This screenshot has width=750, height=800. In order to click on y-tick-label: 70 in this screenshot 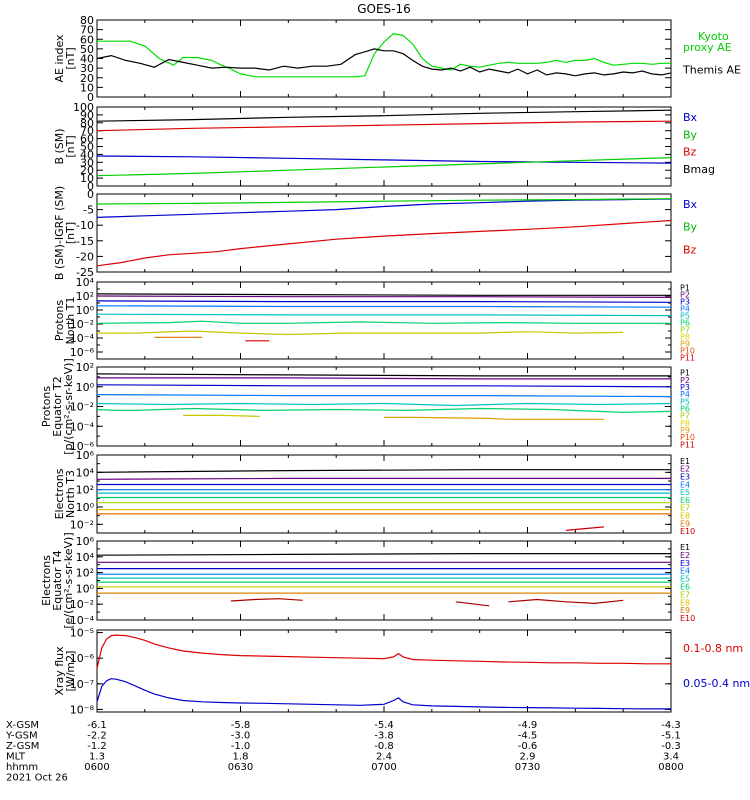, I will do `click(87, 131)`.